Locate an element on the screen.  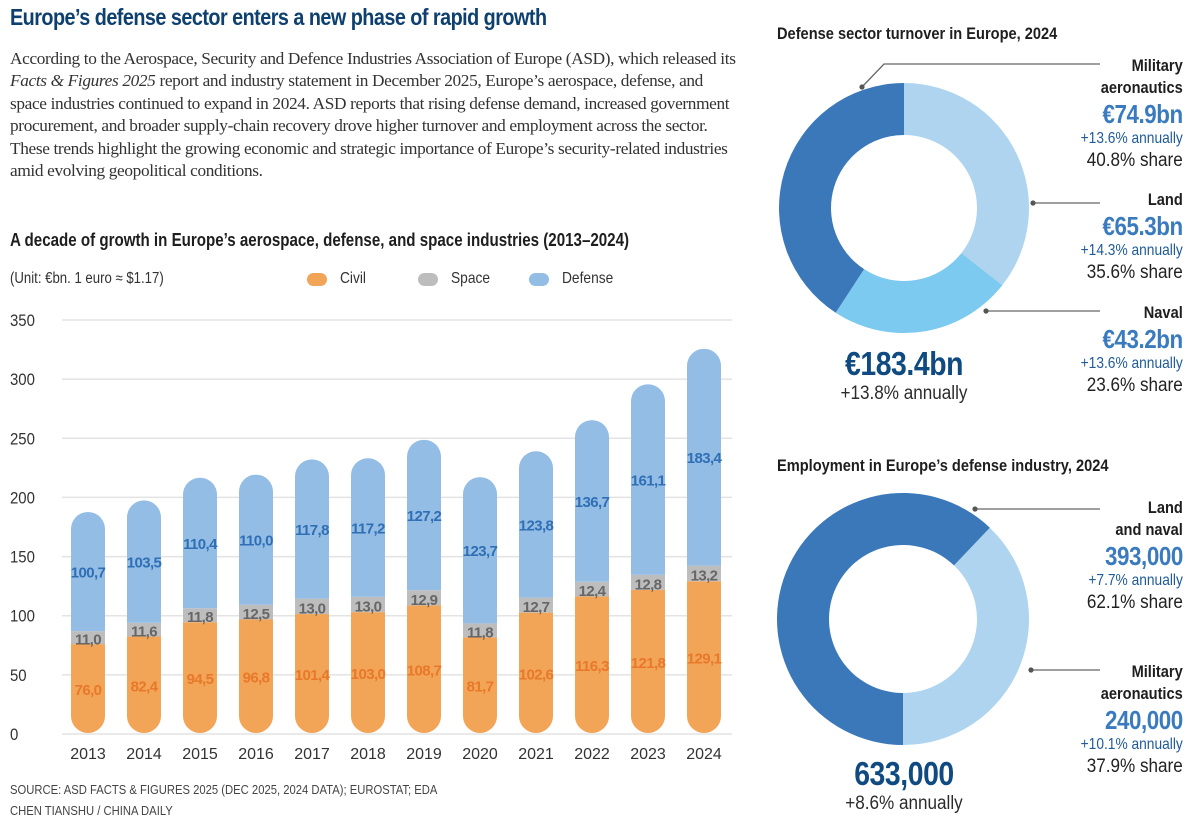
turnover-total-value: €183.4bn is located at coordinates (904, 363).